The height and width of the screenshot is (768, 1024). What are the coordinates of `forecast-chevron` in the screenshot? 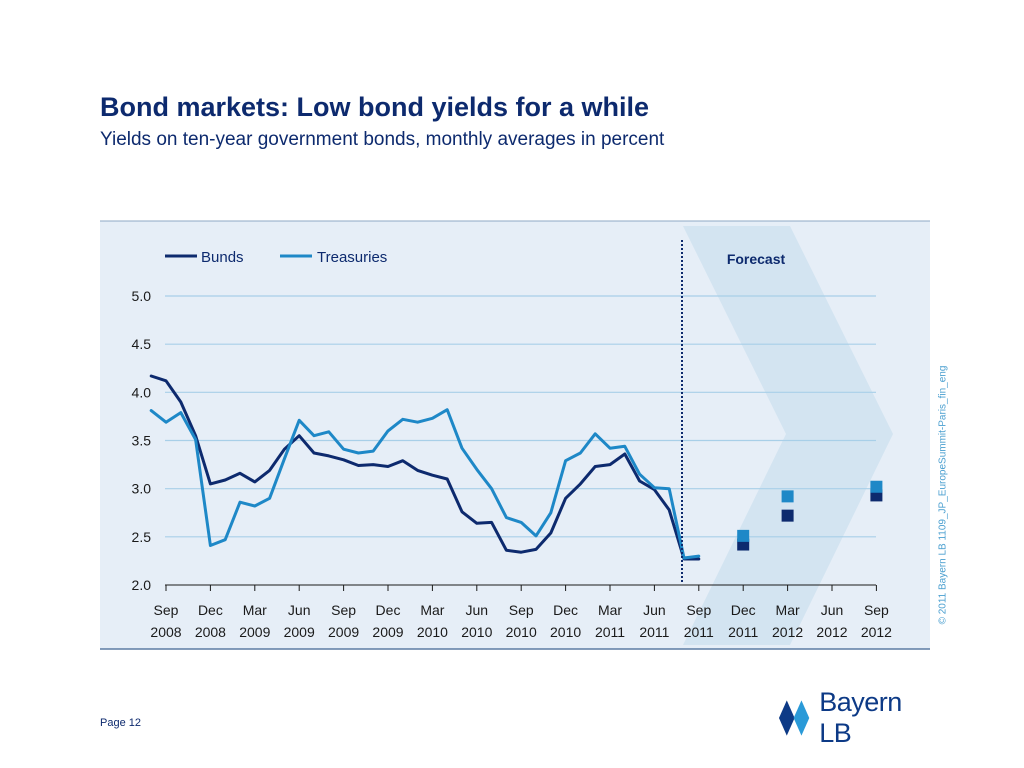 It's located at (788, 435).